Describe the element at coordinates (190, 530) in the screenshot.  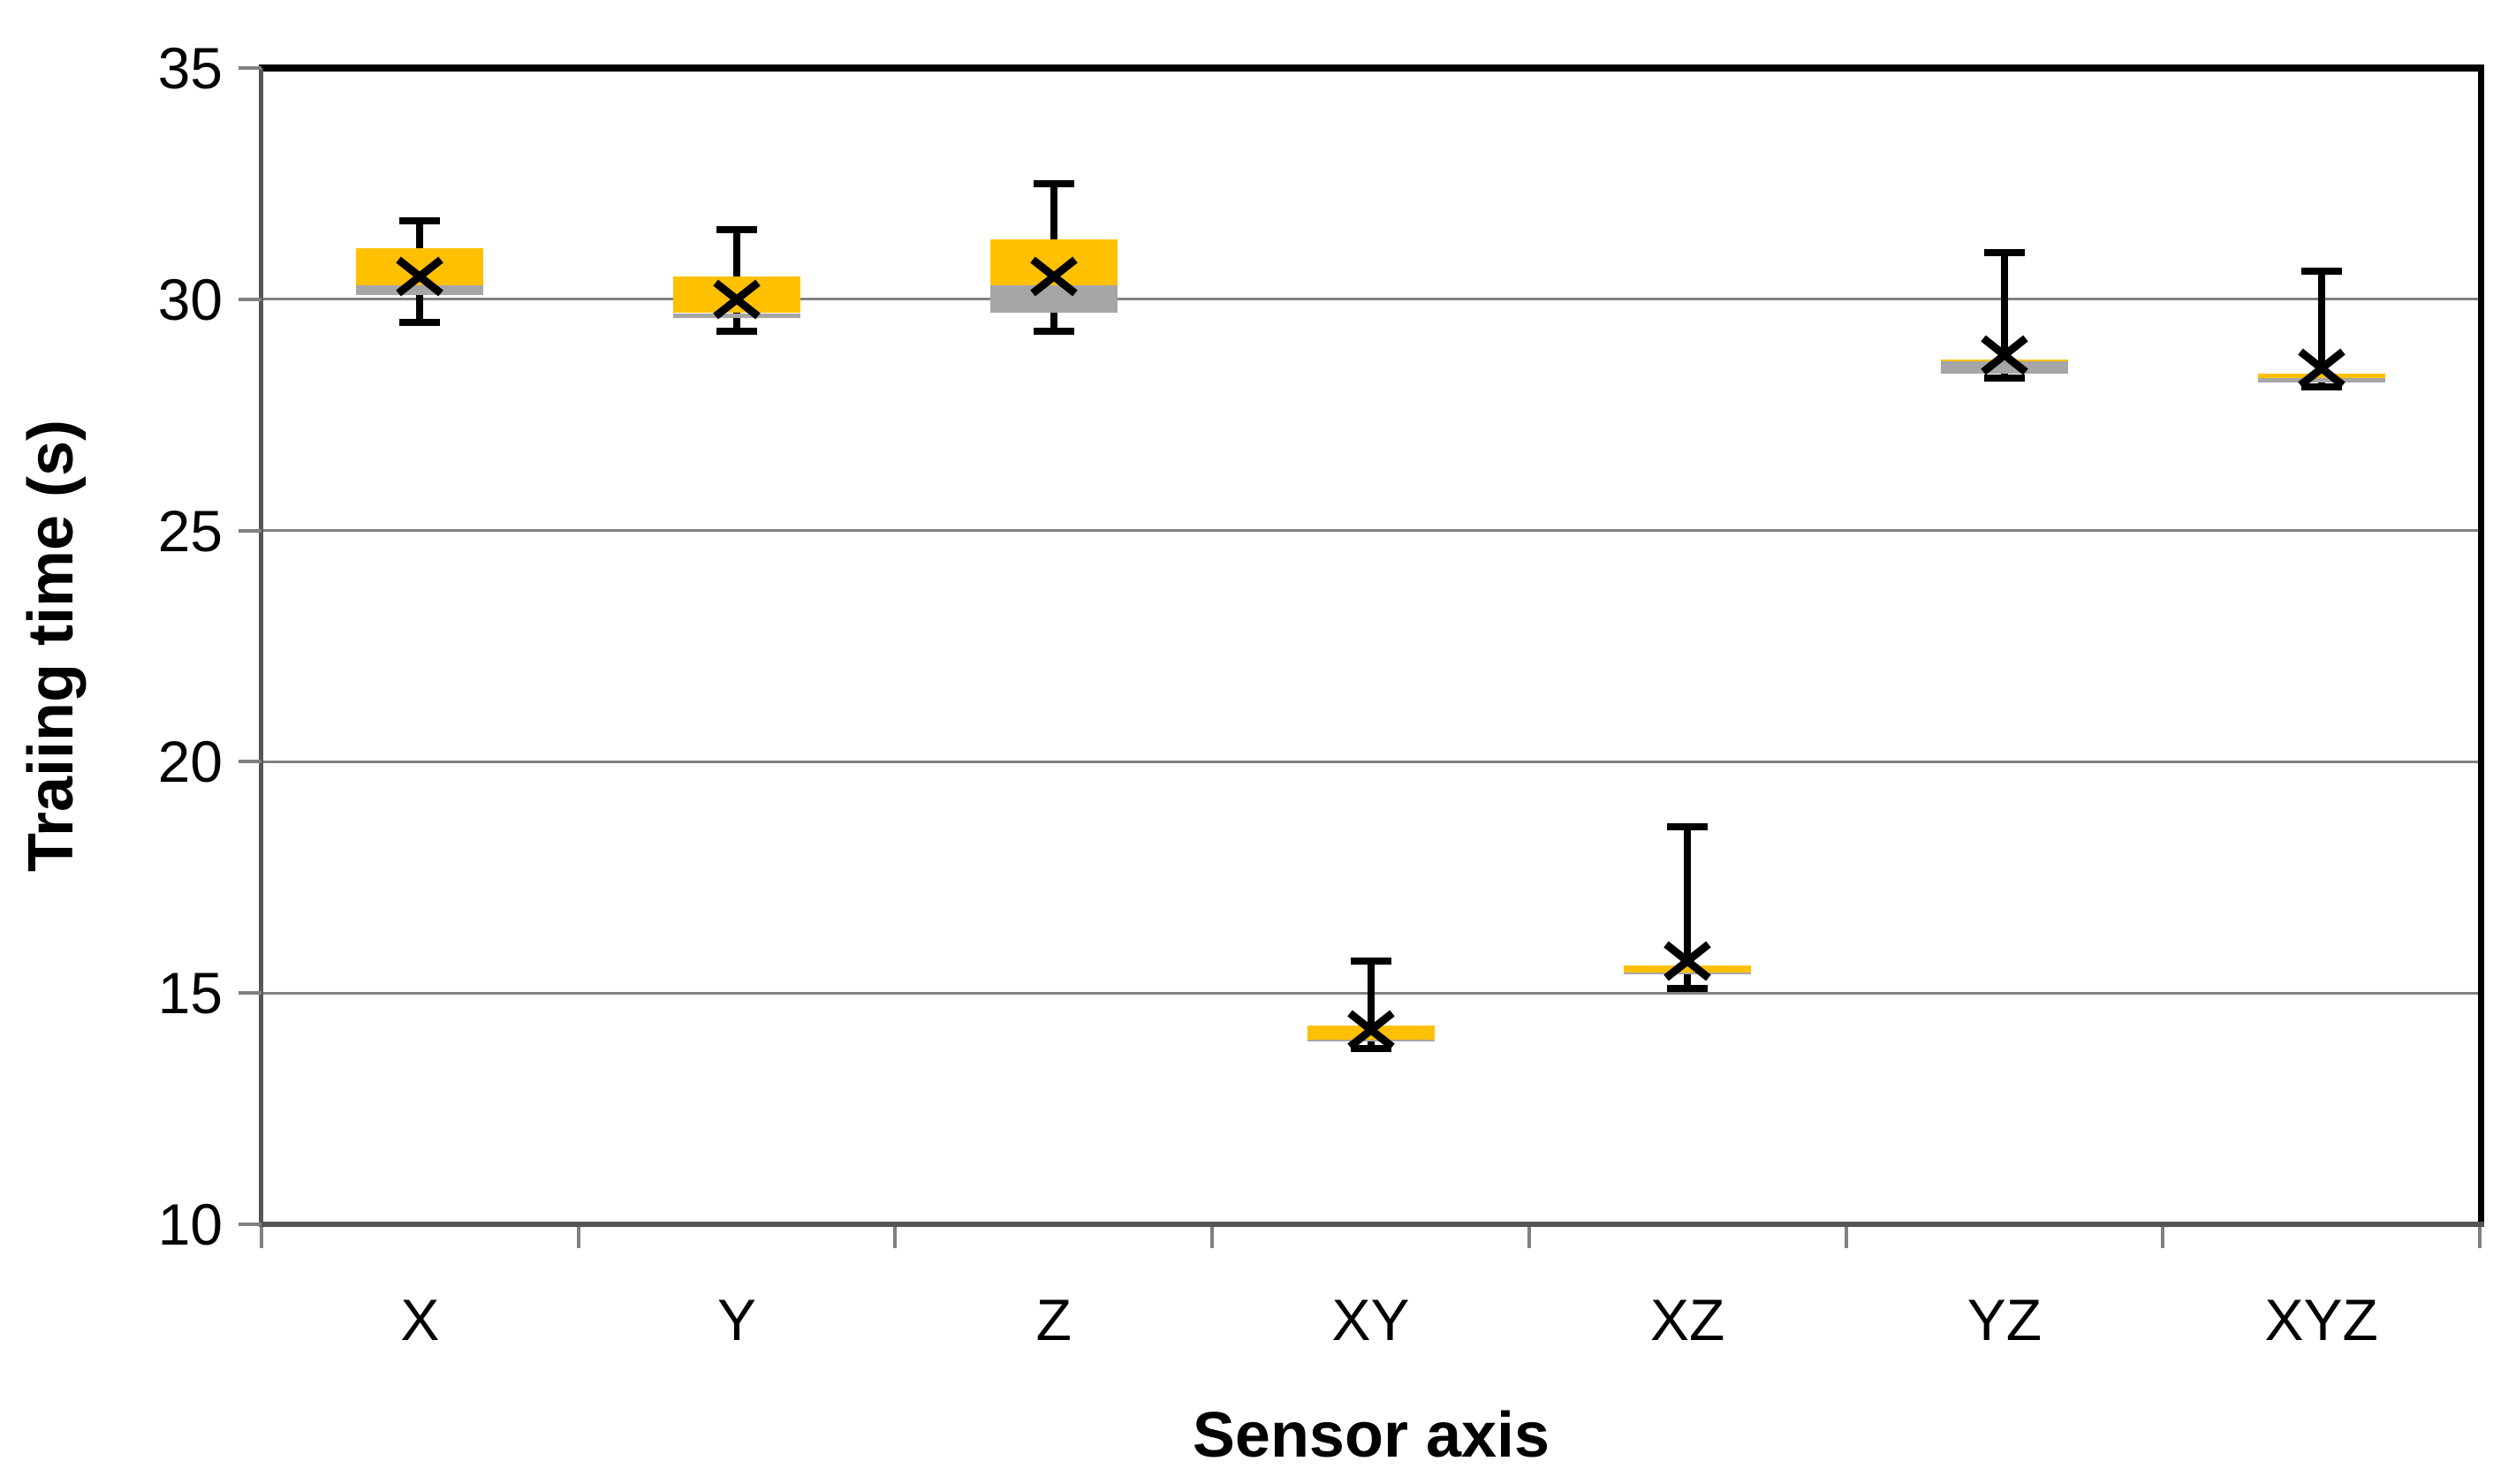
I see `y-tick-label: 25` at that location.